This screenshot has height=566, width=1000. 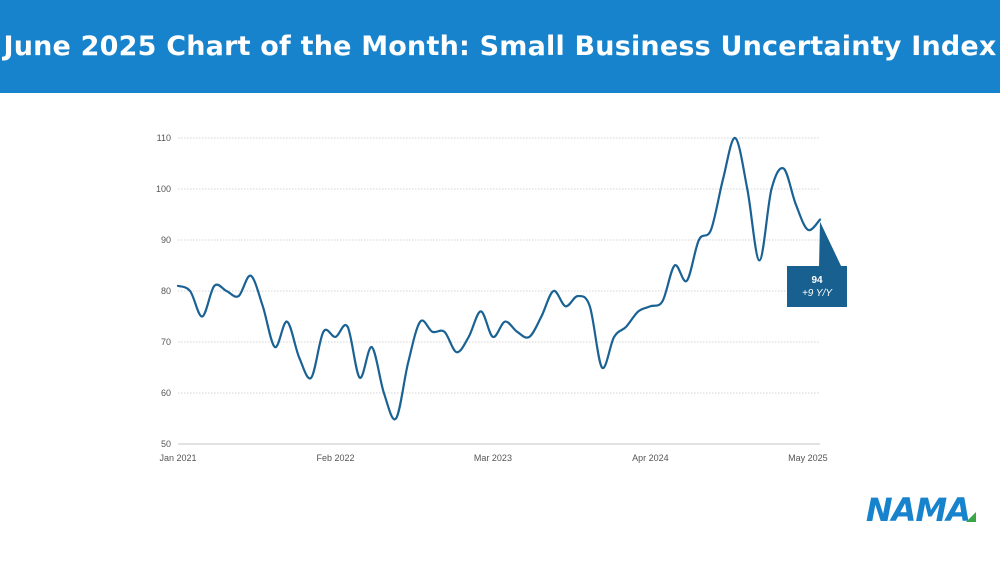 What do you see at coordinates (335, 458) in the screenshot?
I see `x-tick-label: Feb 2022` at bounding box center [335, 458].